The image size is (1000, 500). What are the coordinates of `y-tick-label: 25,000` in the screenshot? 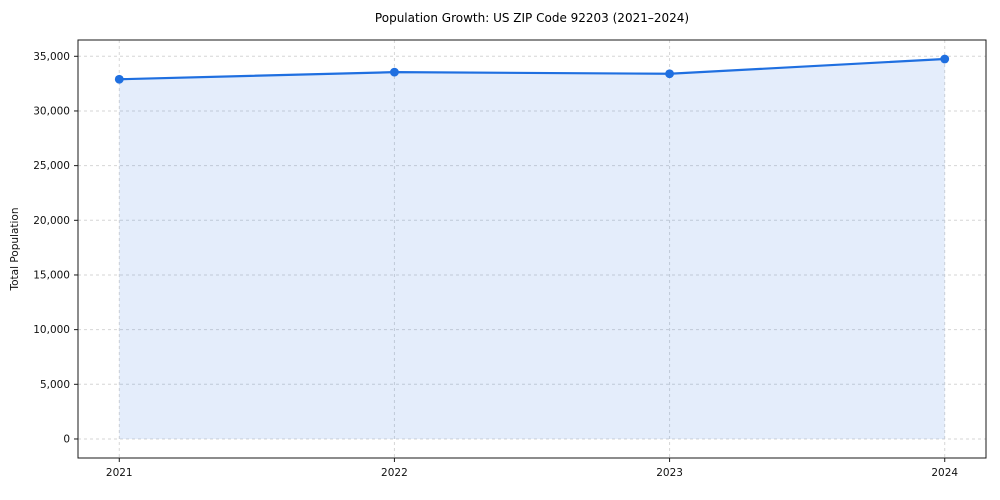 It's located at (51, 166).